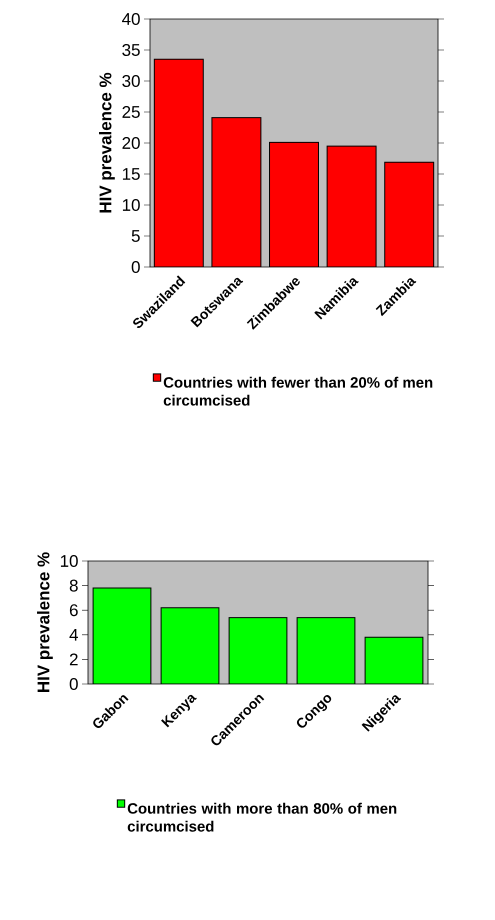  Describe the element at coordinates (298, 391) in the screenshot. I see `legend-label: Countries with fewer than 20% of men circumcised` at that location.